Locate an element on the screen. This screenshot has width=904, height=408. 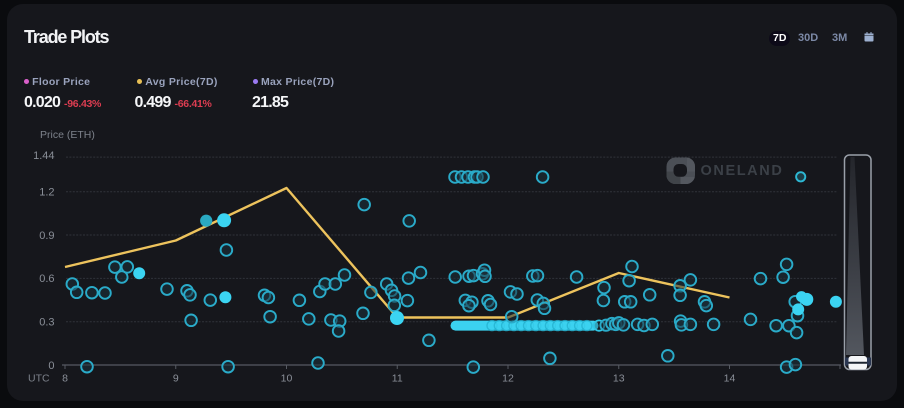
svg-text: ONELAND is located at coordinates (742, 171).